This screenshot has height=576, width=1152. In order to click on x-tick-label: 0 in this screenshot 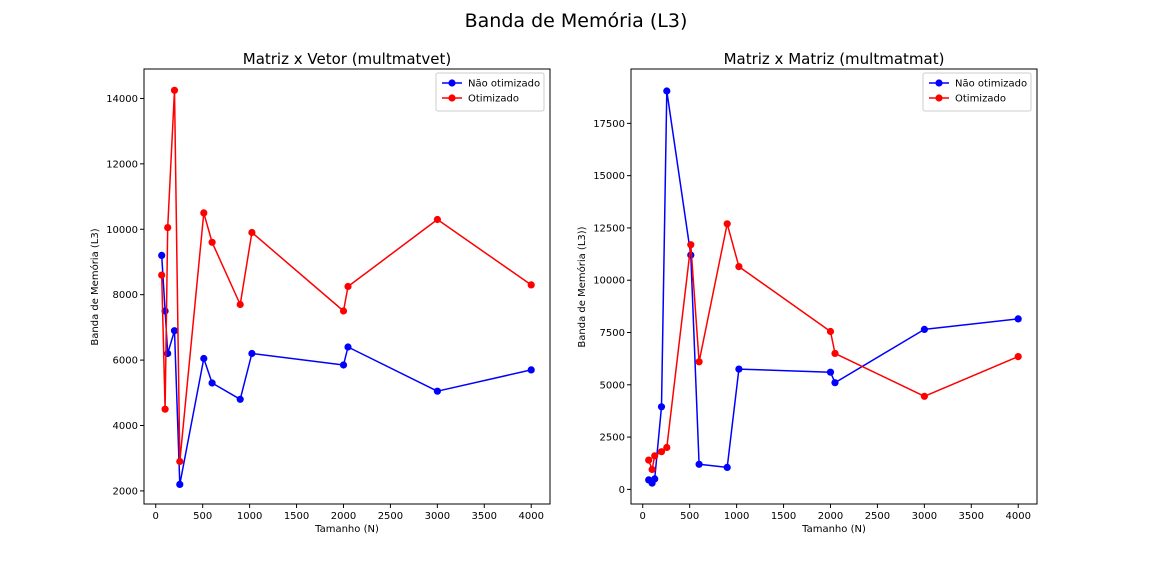, I will do `click(156, 516)`.